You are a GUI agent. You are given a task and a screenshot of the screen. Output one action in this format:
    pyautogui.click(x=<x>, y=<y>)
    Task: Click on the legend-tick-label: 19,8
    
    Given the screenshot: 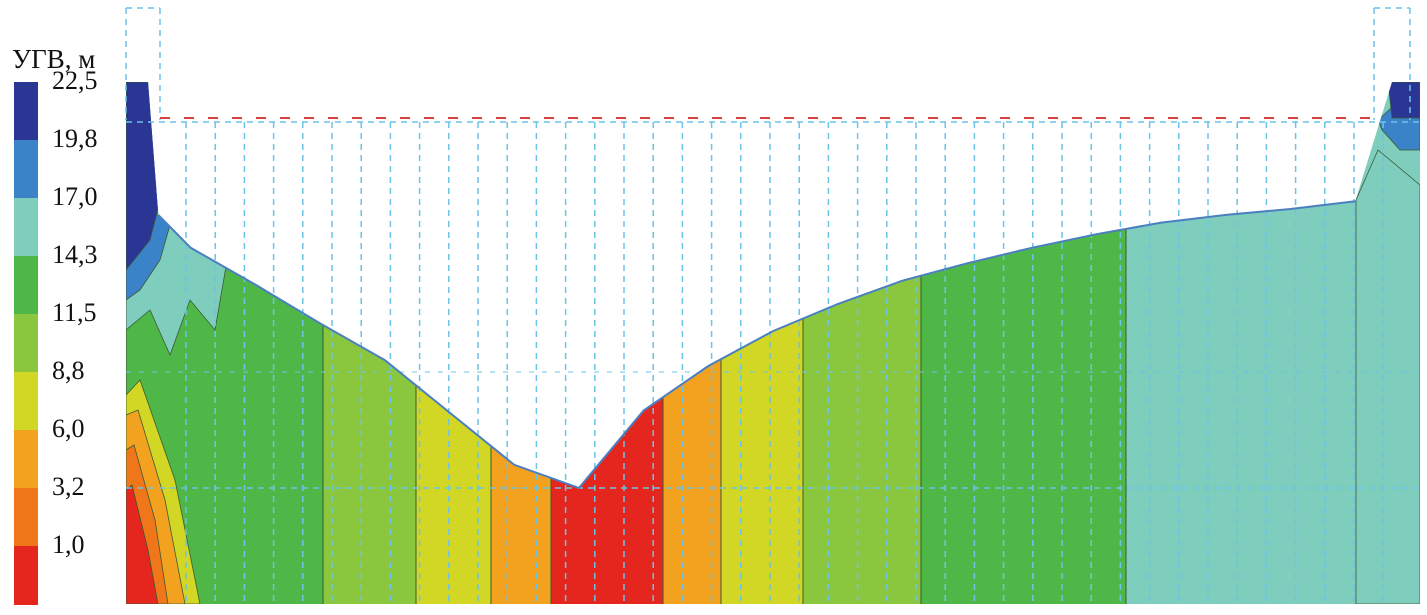 What is the action you would take?
    pyautogui.click(x=75, y=138)
    